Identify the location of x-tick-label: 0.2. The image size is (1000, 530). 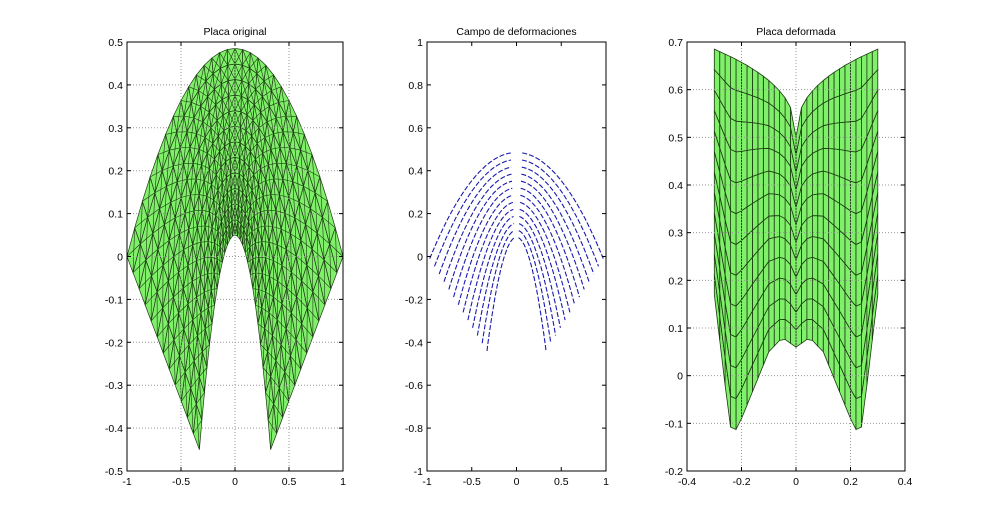
(850, 482).